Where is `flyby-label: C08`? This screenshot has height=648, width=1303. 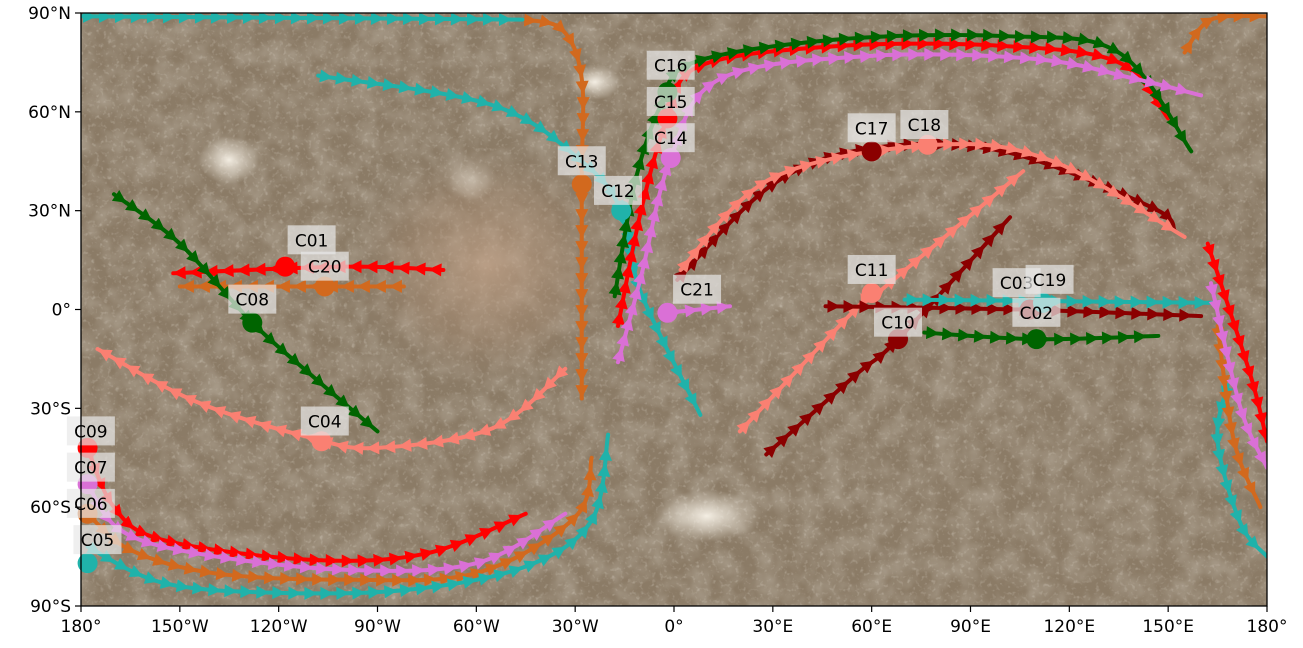
flyby-label: C08 is located at coordinates (253, 301).